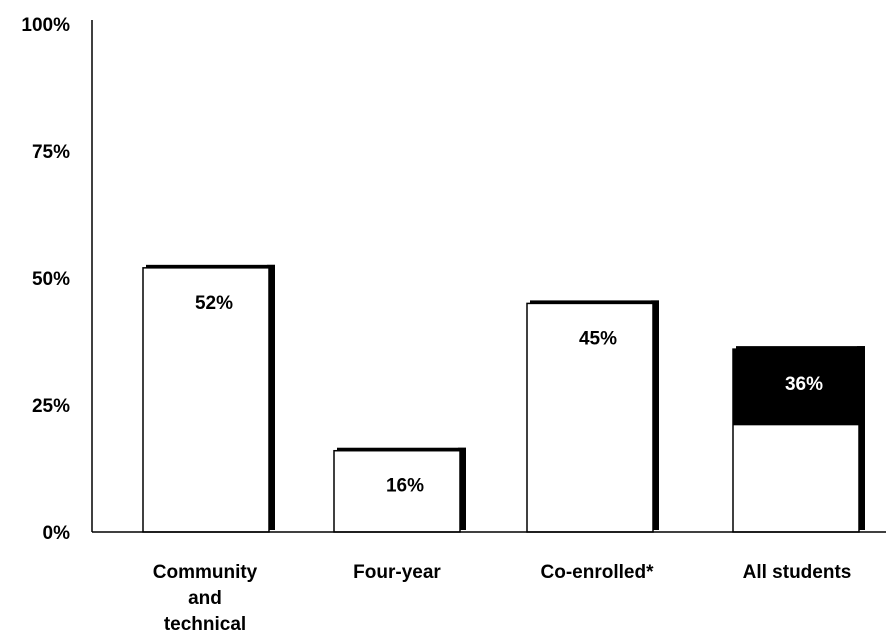 The width and height of the screenshot is (888, 638). I want to click on bar-value-label: 36%, so click(804, 384).